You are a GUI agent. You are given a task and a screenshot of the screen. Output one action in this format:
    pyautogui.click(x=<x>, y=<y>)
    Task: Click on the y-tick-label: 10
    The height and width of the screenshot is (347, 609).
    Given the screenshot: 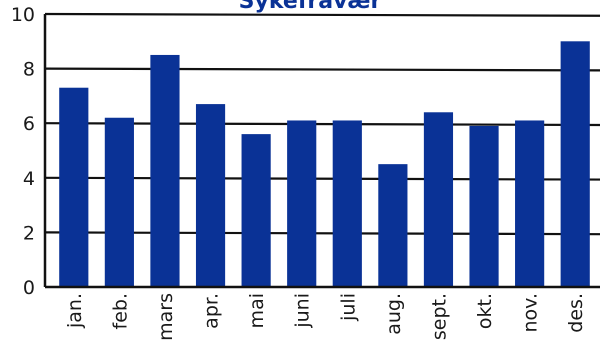 What is the action you would take?
    pyautogui.click(x=23, y=15)
    